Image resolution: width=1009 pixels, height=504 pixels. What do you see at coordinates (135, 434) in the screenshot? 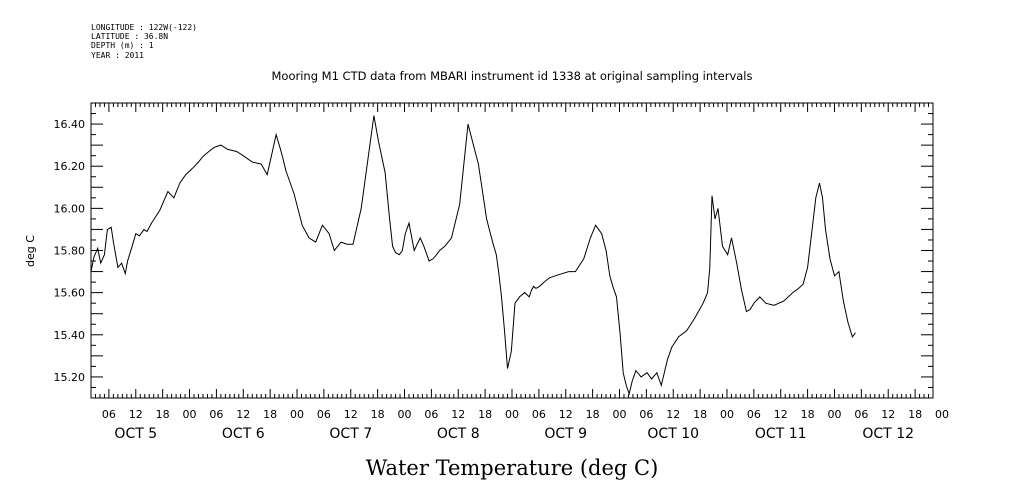
I see `x-day-label: OCT 5` at bounding box center [135, 434].